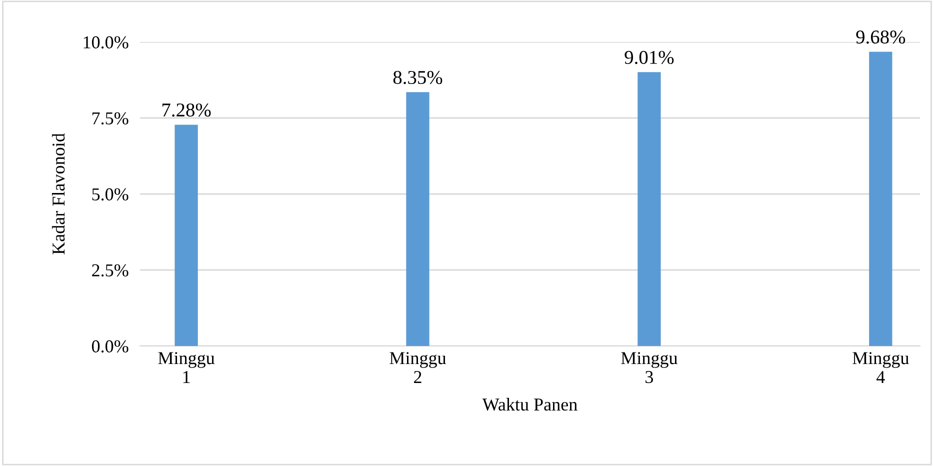 The image size is (934, 466). Describe the element at coordinates (649, 57) in the screenshot. I see `data-label: 9.01%` at that location.